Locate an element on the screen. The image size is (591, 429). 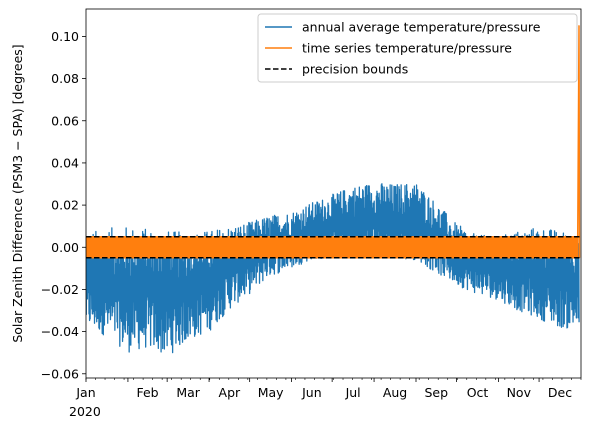
y-tick-label: 0.02 is located at coordinates (65, 205).